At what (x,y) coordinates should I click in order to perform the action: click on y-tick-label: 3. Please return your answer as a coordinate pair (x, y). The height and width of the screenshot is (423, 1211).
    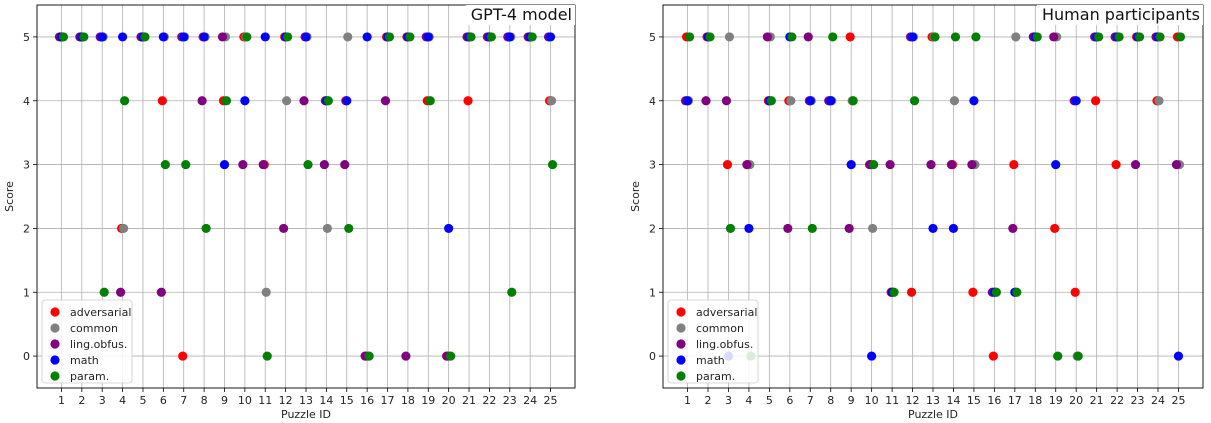
    Looking at the image, I should click on (652, 165).